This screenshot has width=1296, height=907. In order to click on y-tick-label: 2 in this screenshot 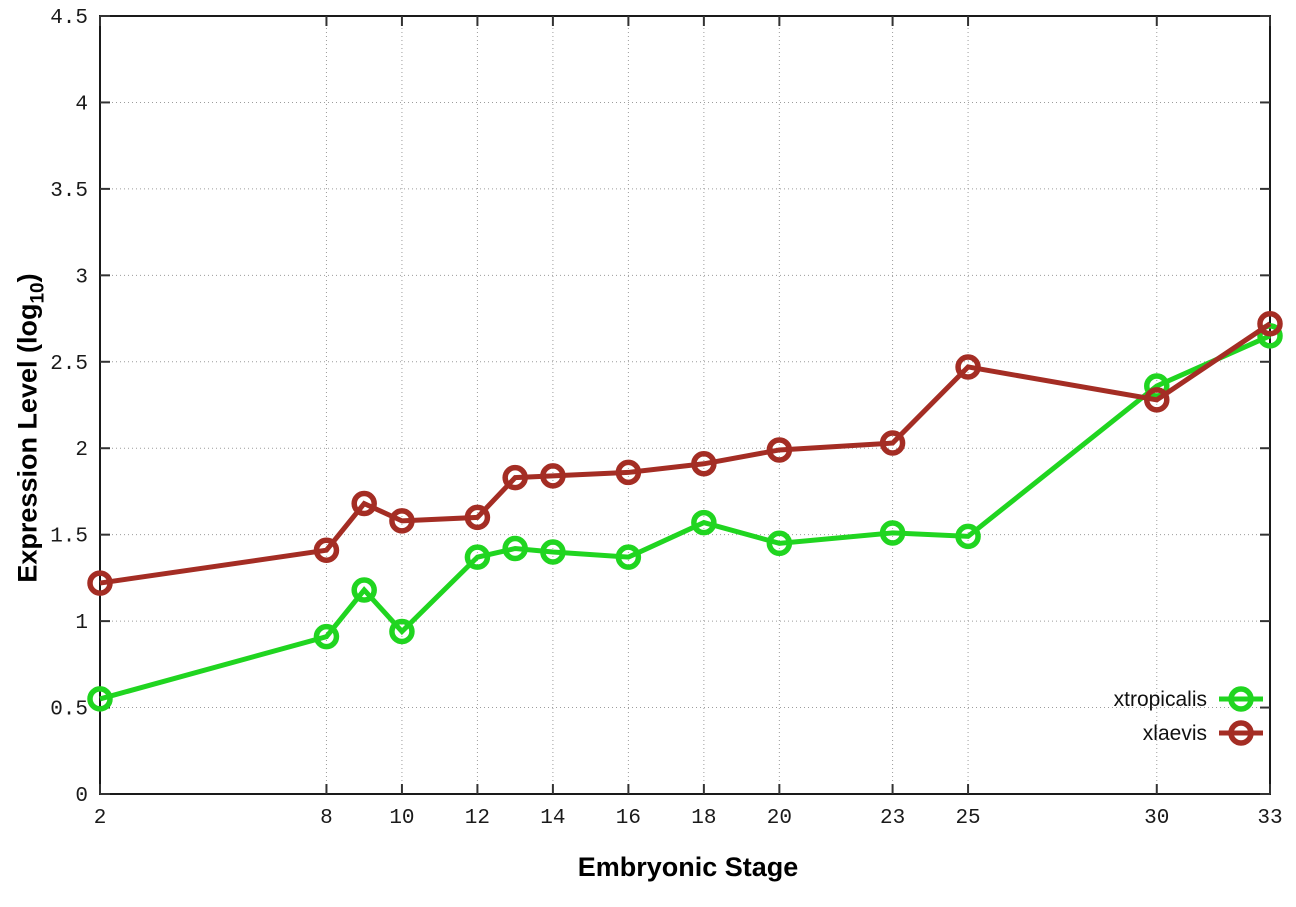, I will do `click(81, 450)`.